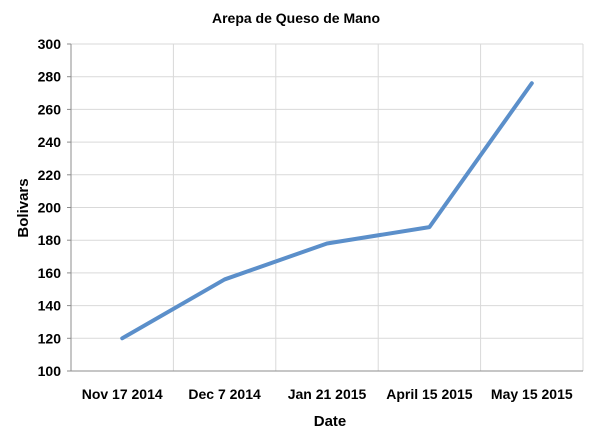 This screenshot has height=435, width=593. I want to click on y-tick-label: 260, so click(50, 109).